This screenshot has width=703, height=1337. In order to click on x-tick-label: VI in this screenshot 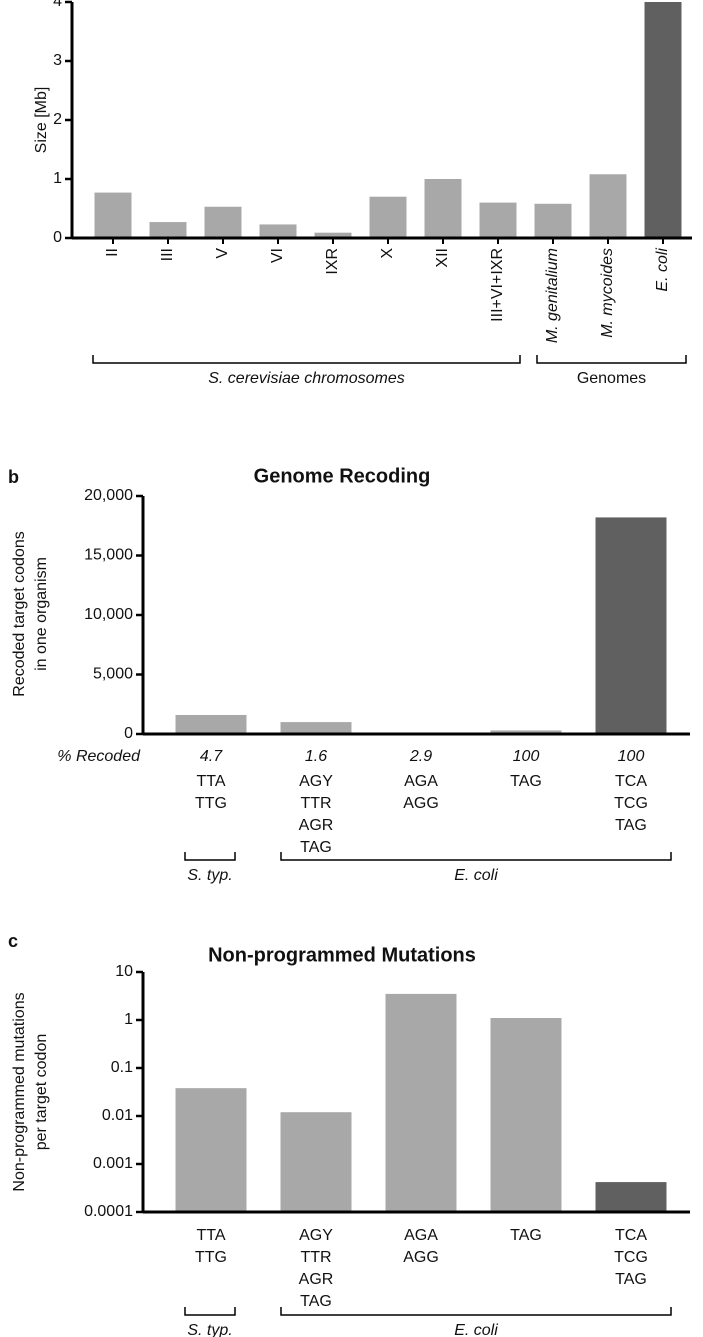, I will do `click(277, 255)`.